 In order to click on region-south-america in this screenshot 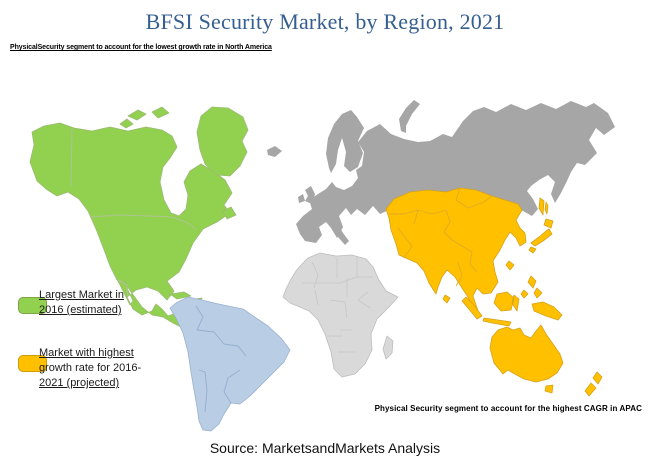, I will do `click(230, 364)`.